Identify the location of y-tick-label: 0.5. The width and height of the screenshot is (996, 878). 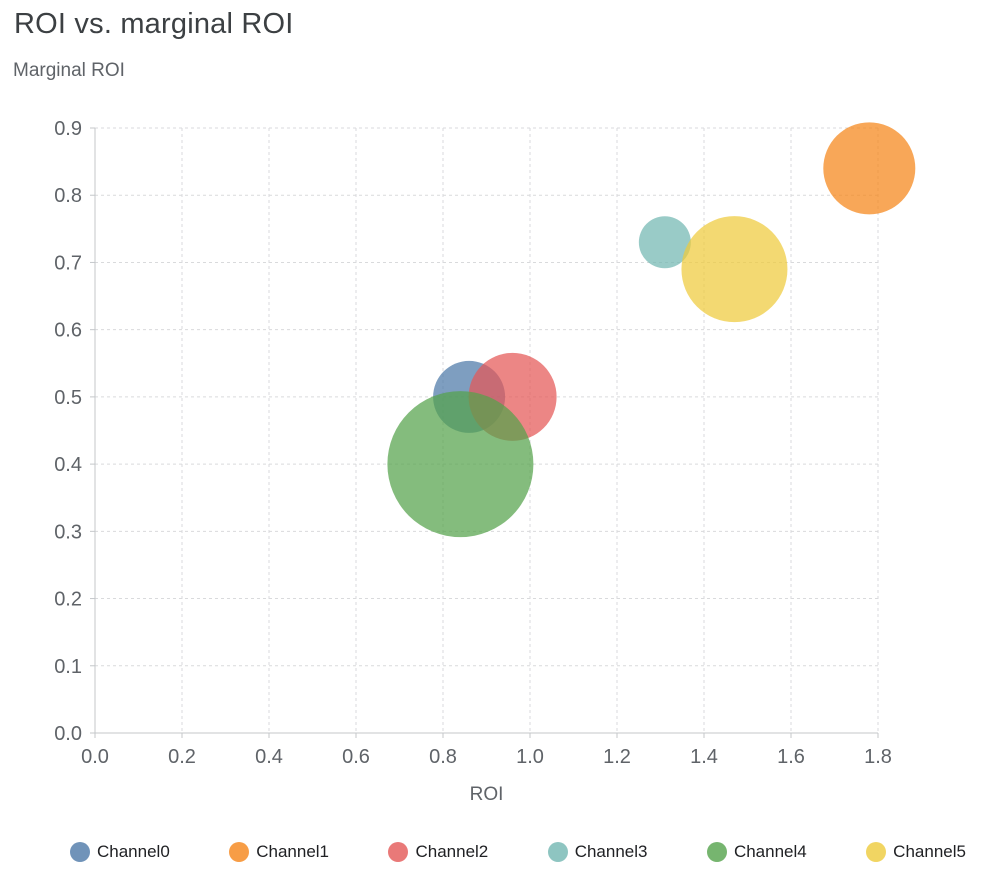
(68, 398).